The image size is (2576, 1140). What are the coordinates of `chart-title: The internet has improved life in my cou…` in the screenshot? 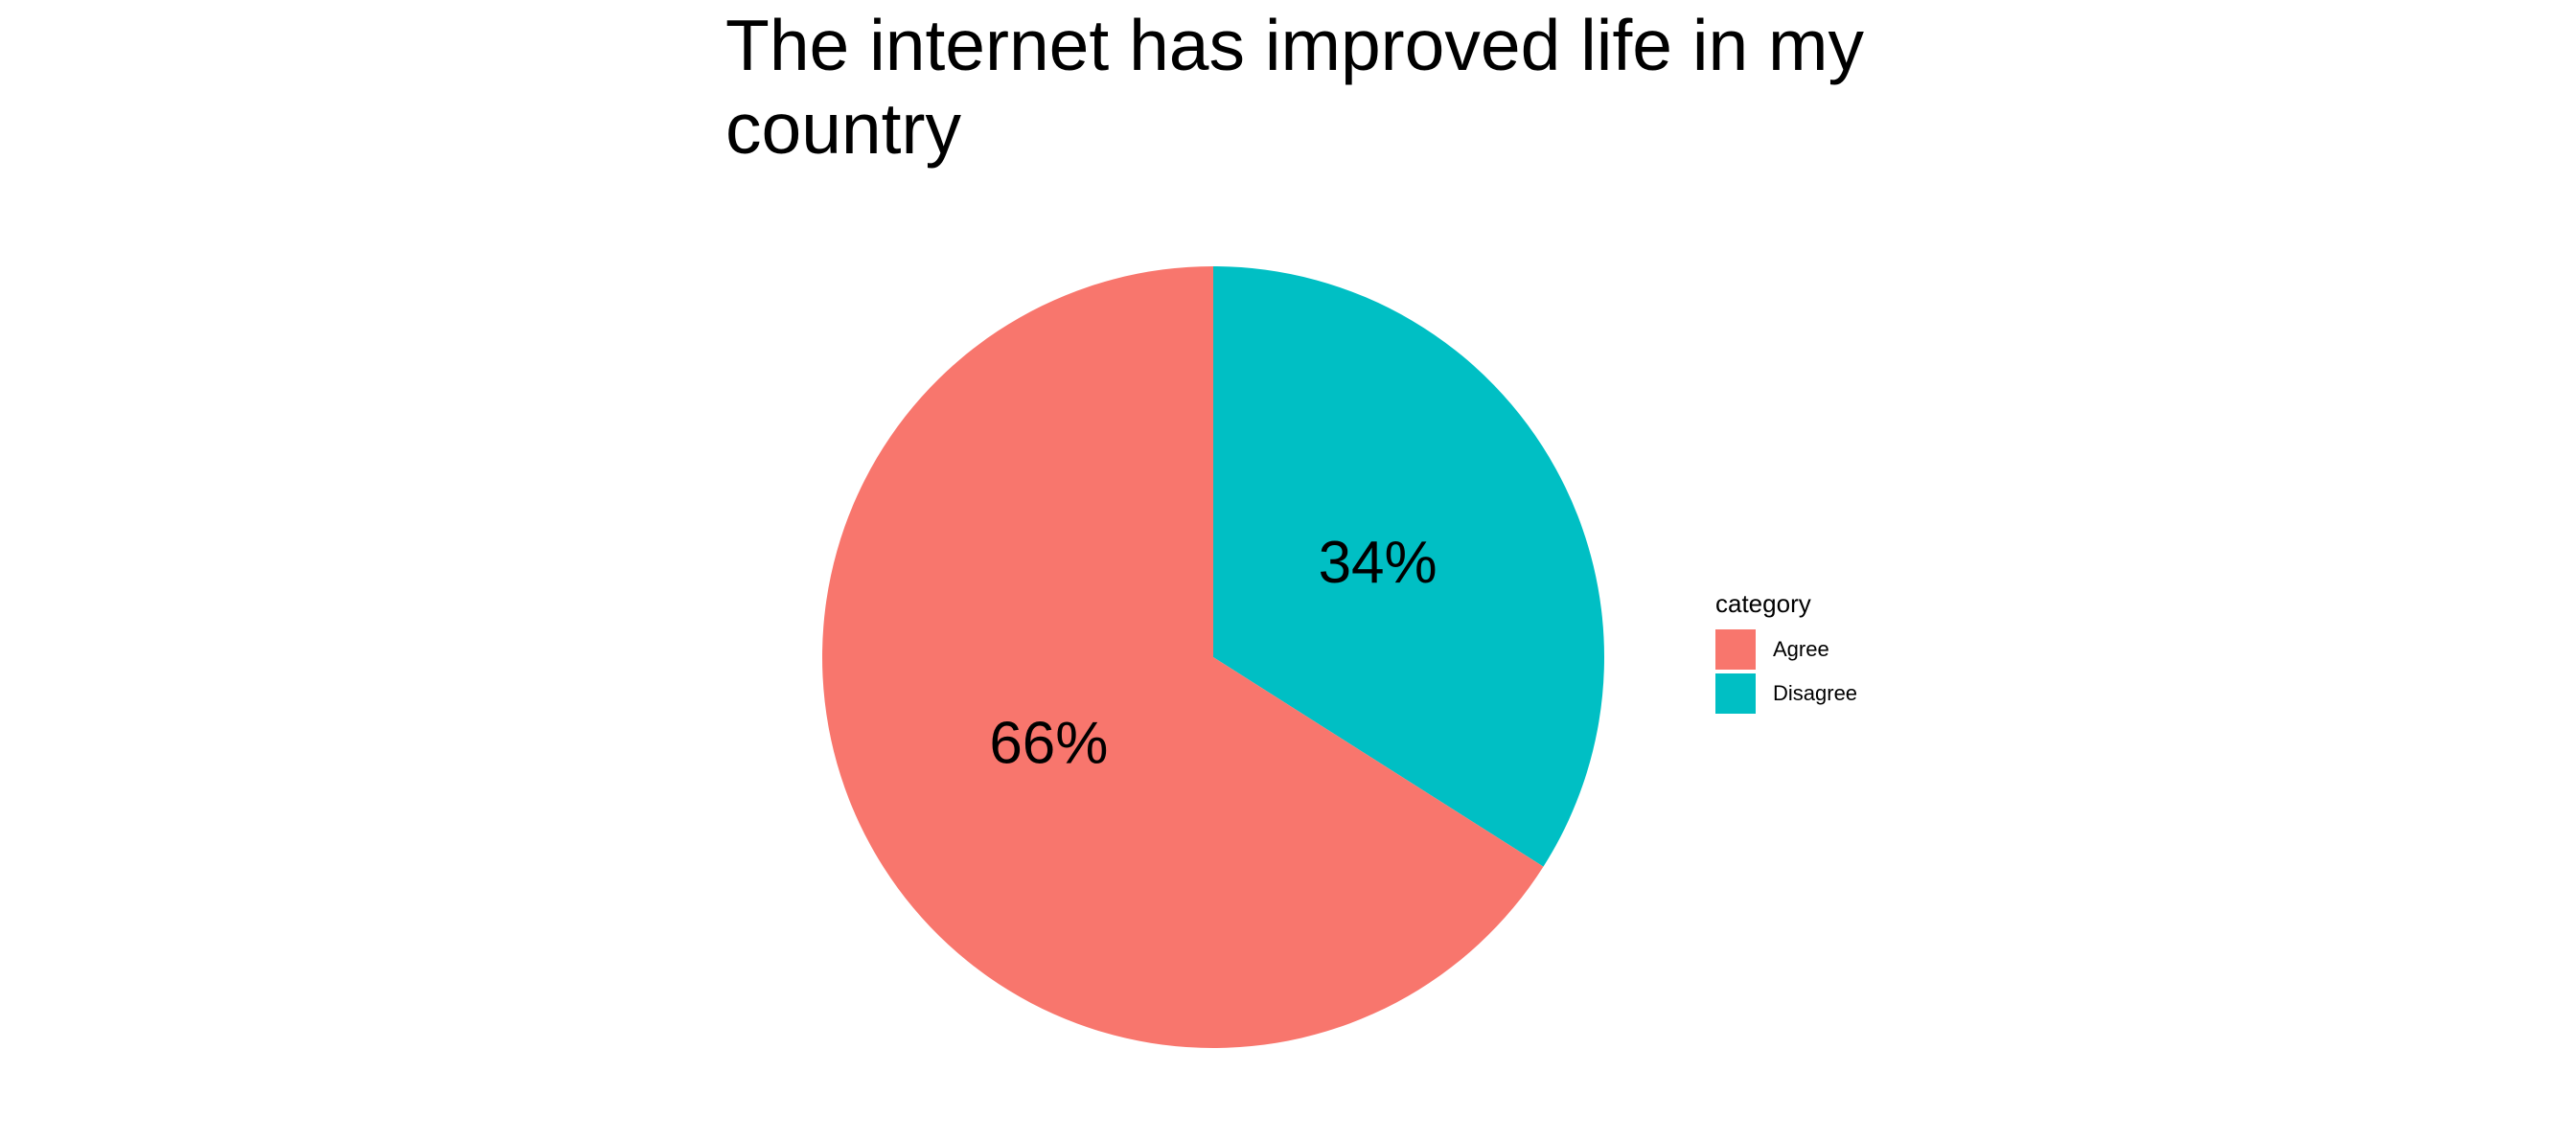 It's located at (1295, 87).